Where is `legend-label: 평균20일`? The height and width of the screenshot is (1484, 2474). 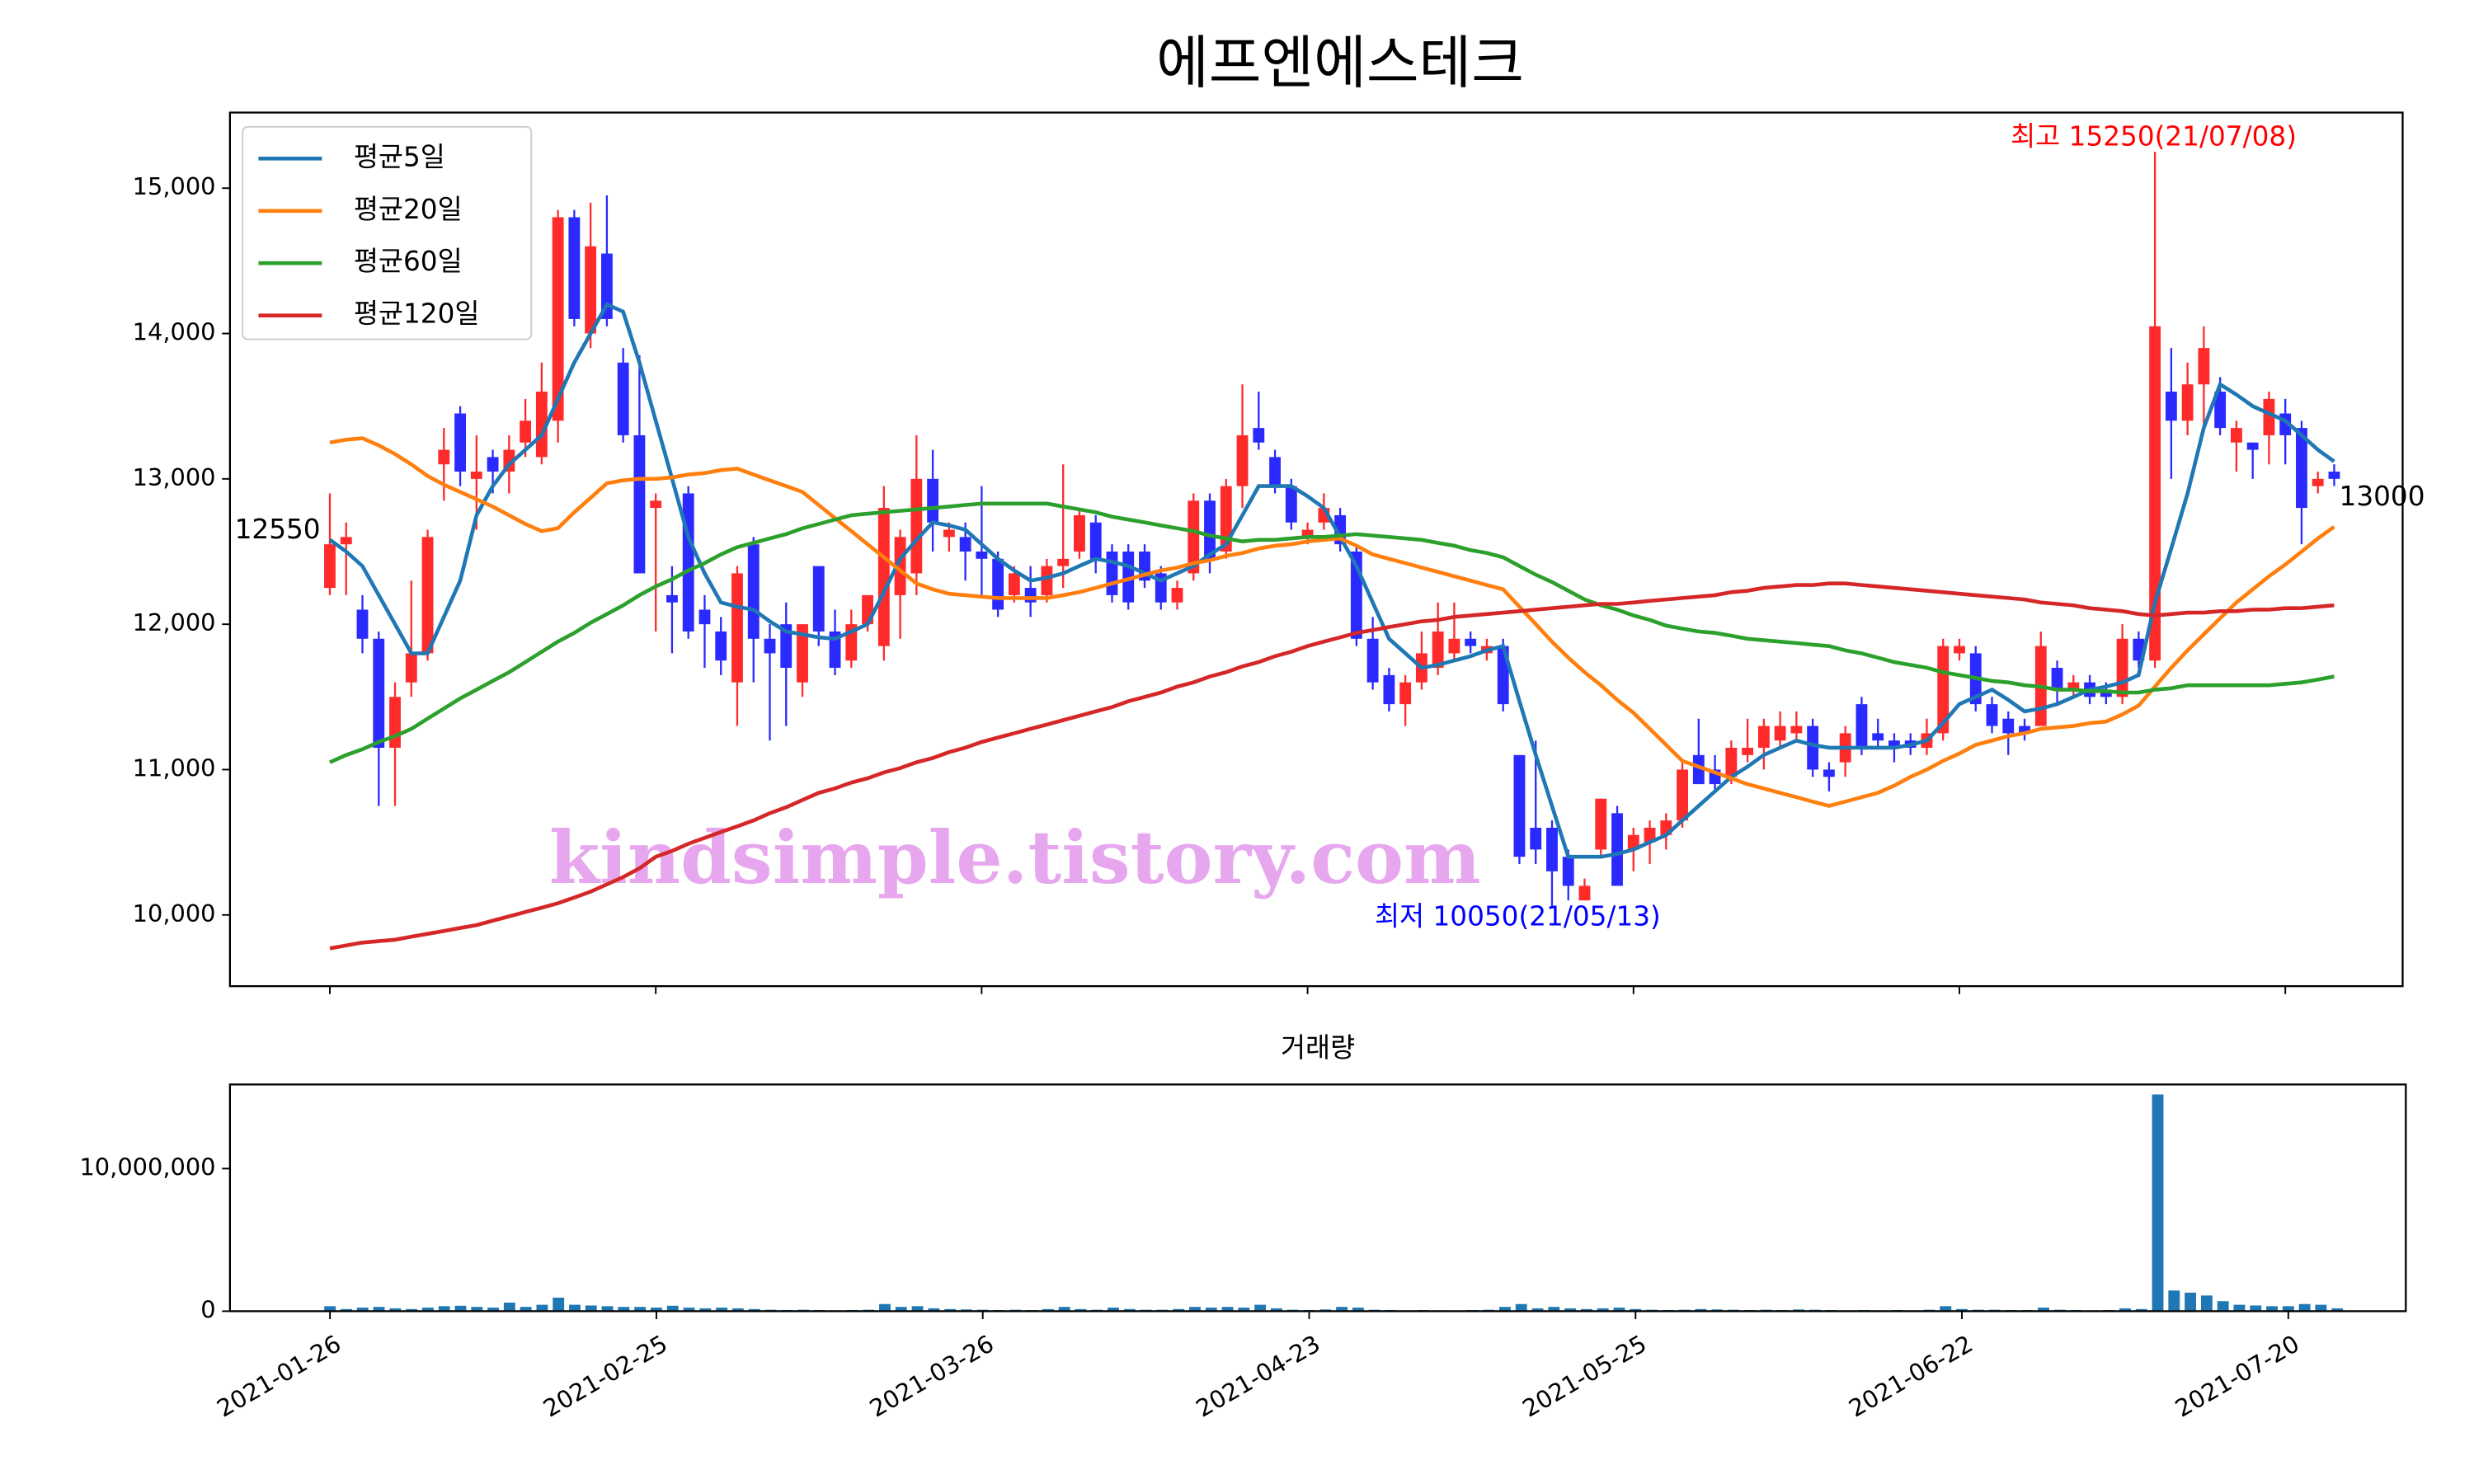
legend-label: 평균20일 is located at coordinates (408, 209).